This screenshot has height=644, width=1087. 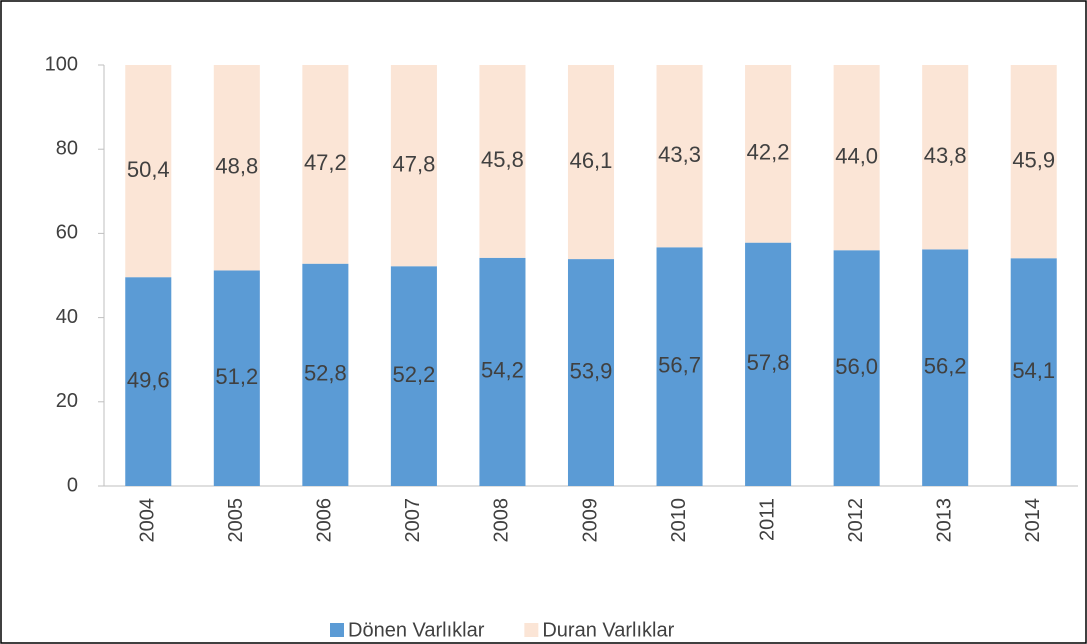 I want to click on x-tick-label: 2005, so click(x=236, y=520).